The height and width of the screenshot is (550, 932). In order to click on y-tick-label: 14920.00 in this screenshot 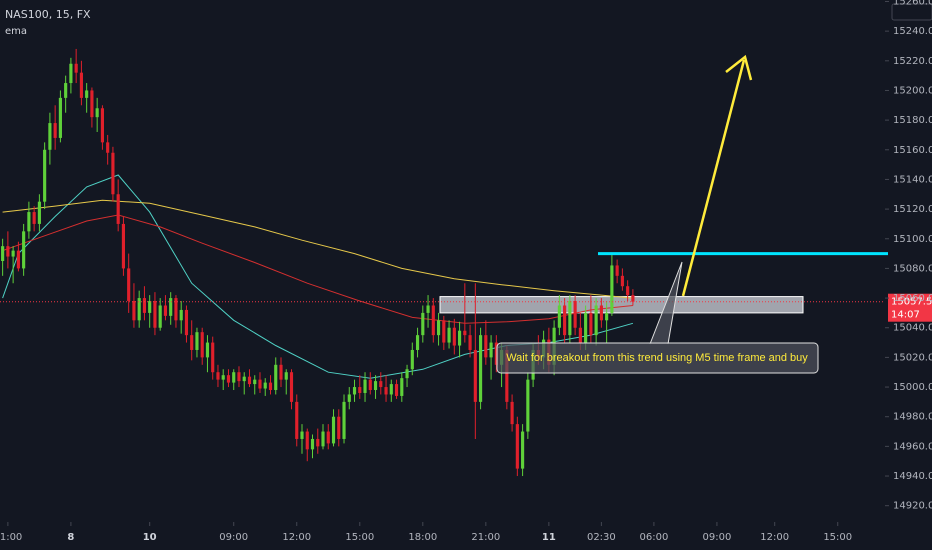, I will do `click(912, 506)`.